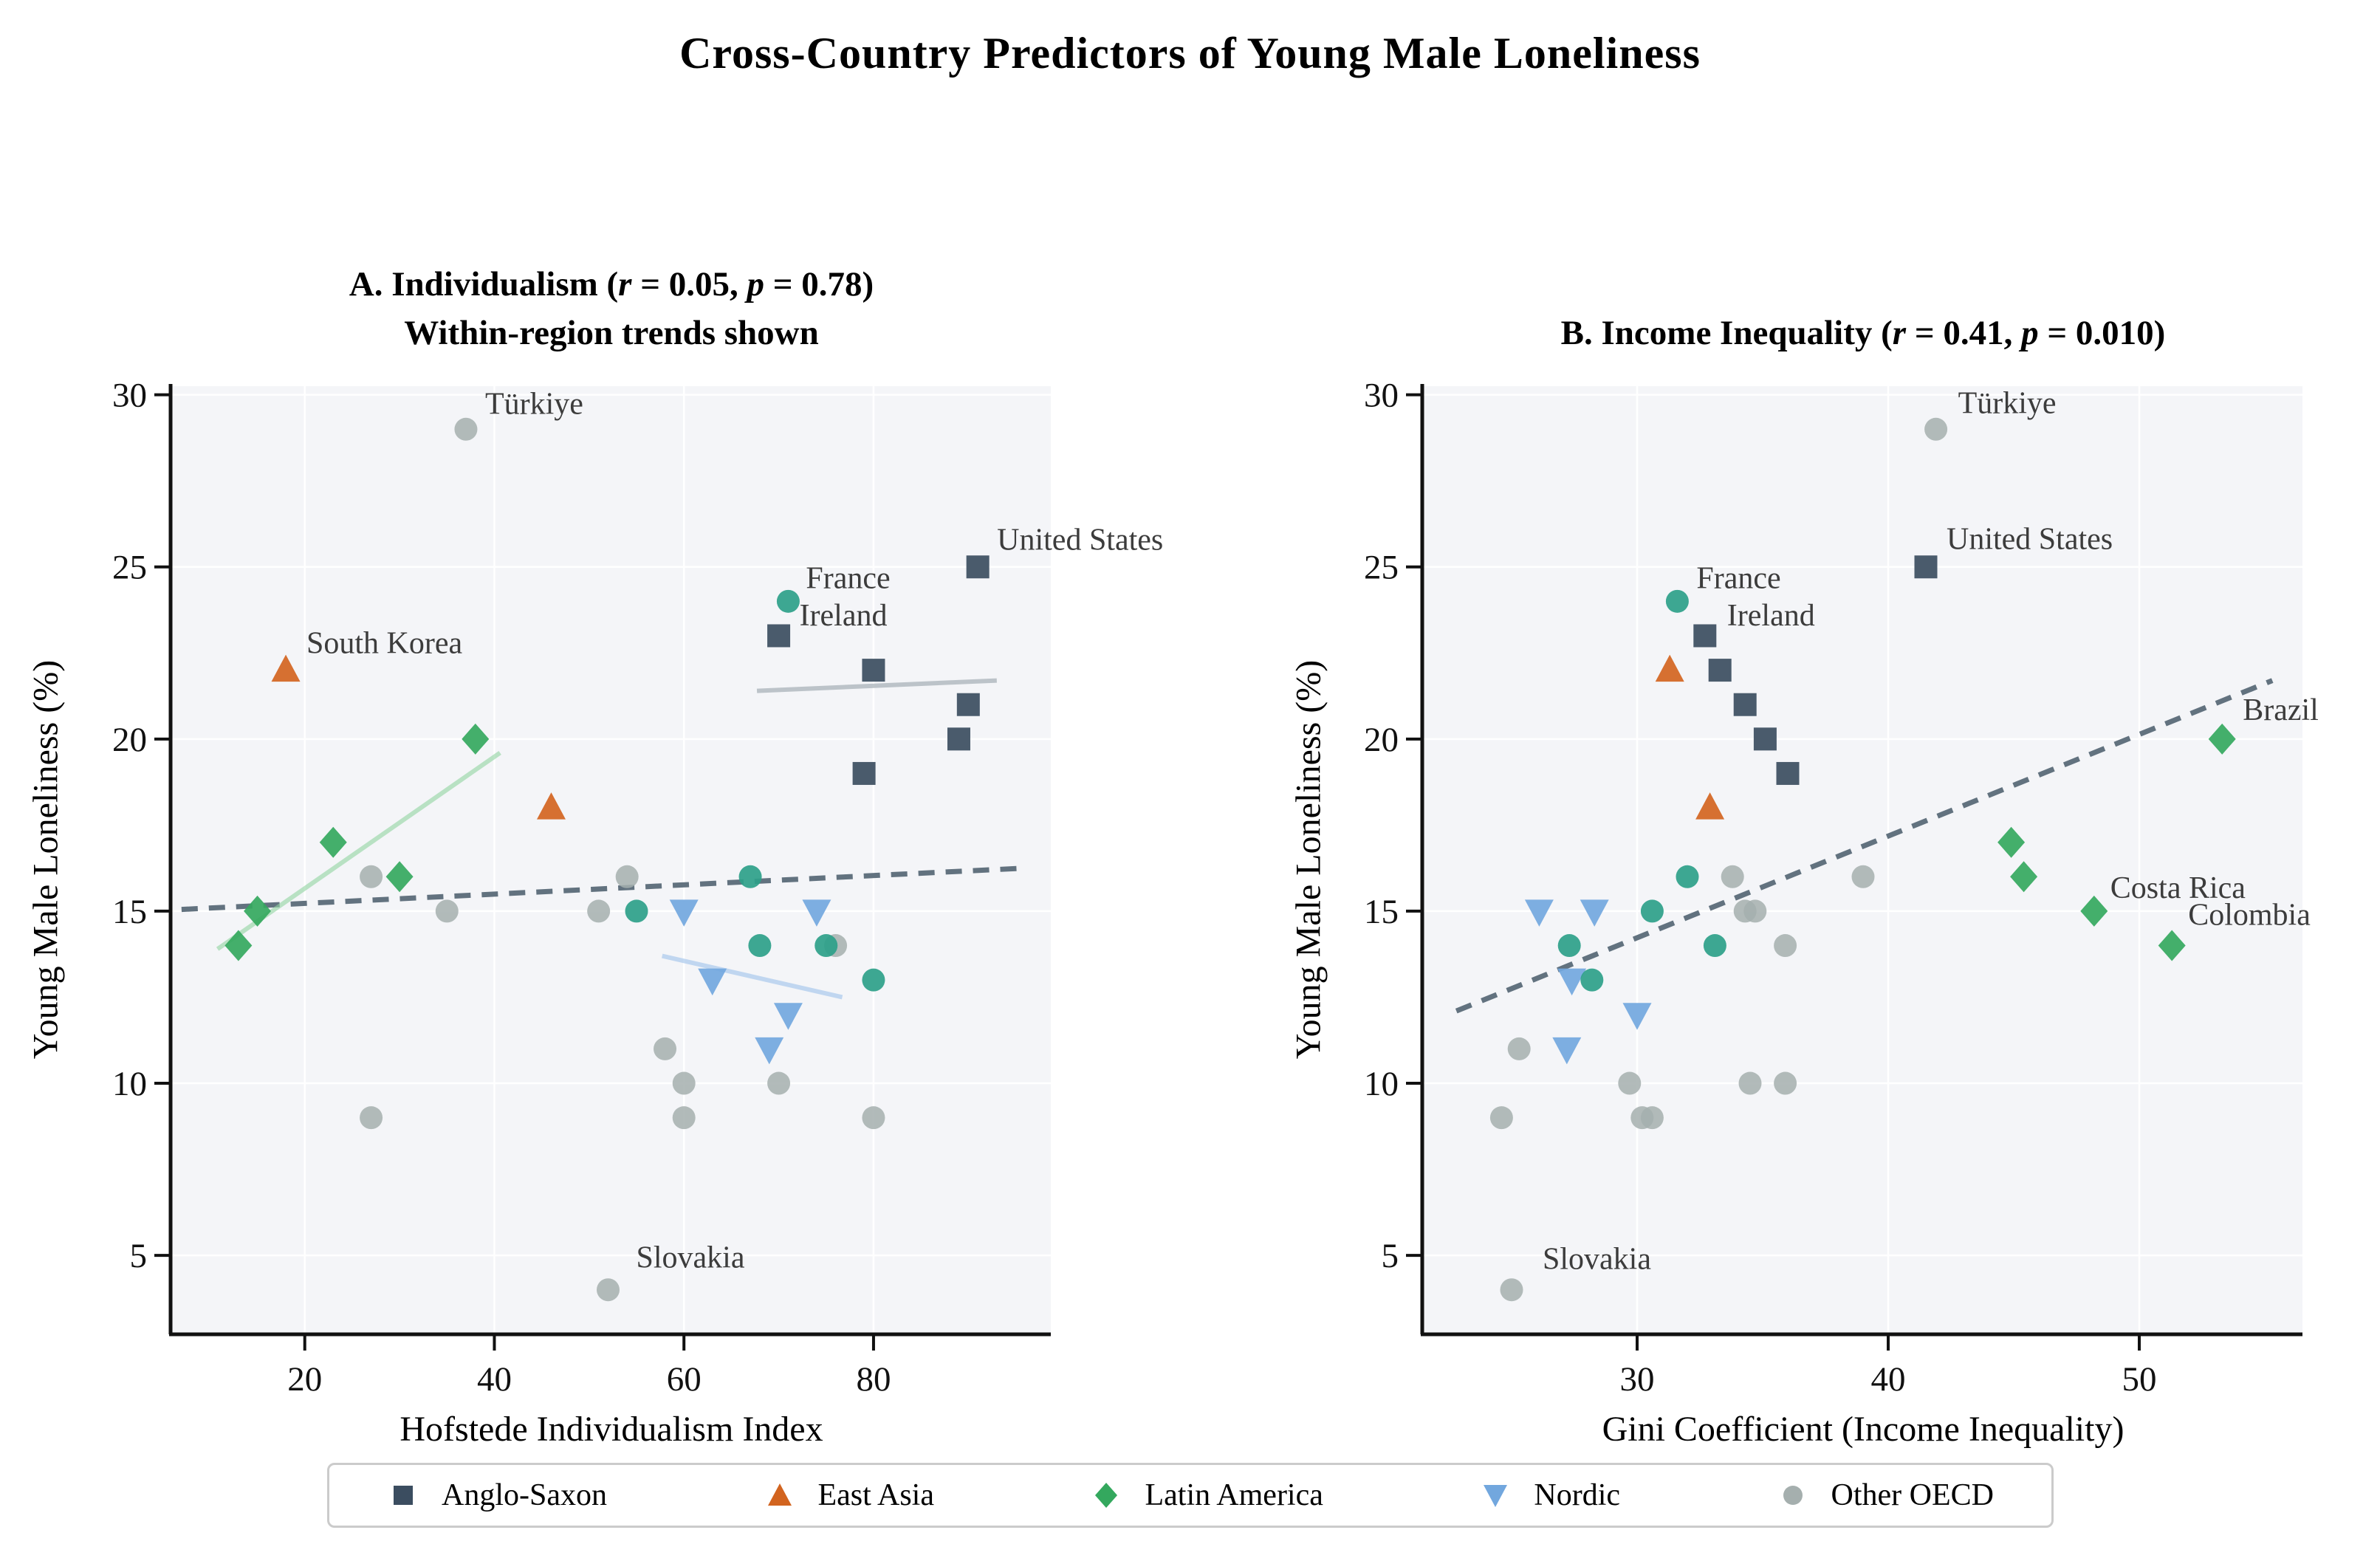  What do you see at coordinates (2139, 1379) in the screenshot?
I see `x-tick-label: 50` at bounding box center [2139, 1379].